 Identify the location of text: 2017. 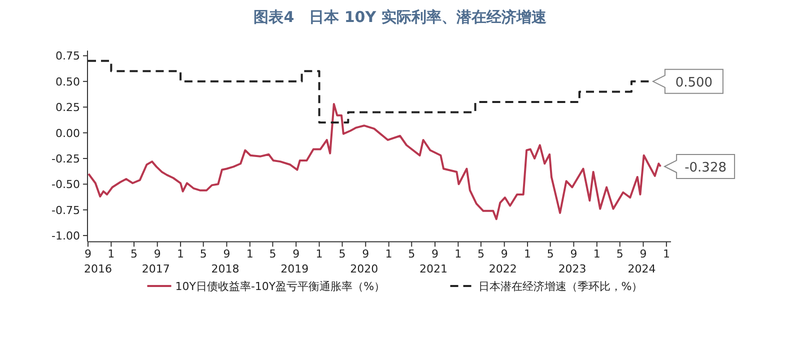
(156, 269).